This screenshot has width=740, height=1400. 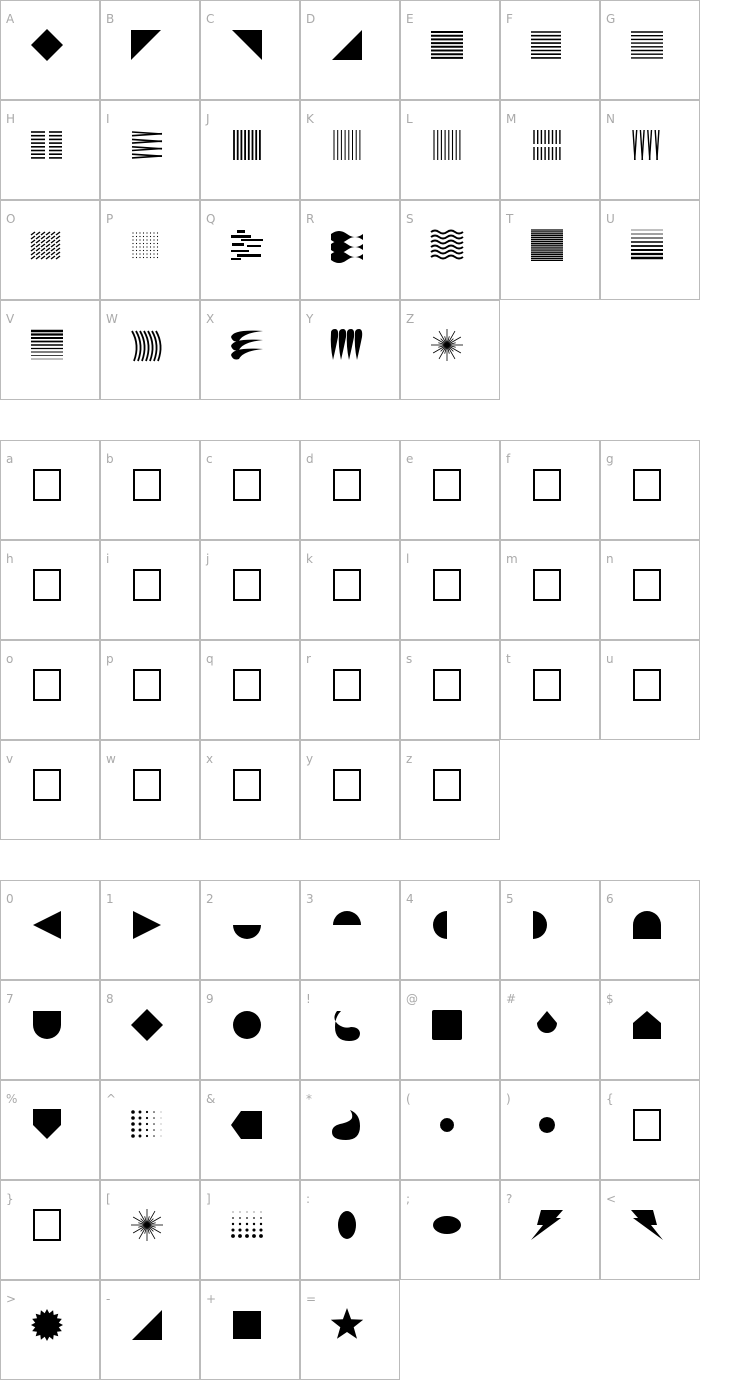 I want to click on glyph-cell: $, so click(x=650, y=1030).